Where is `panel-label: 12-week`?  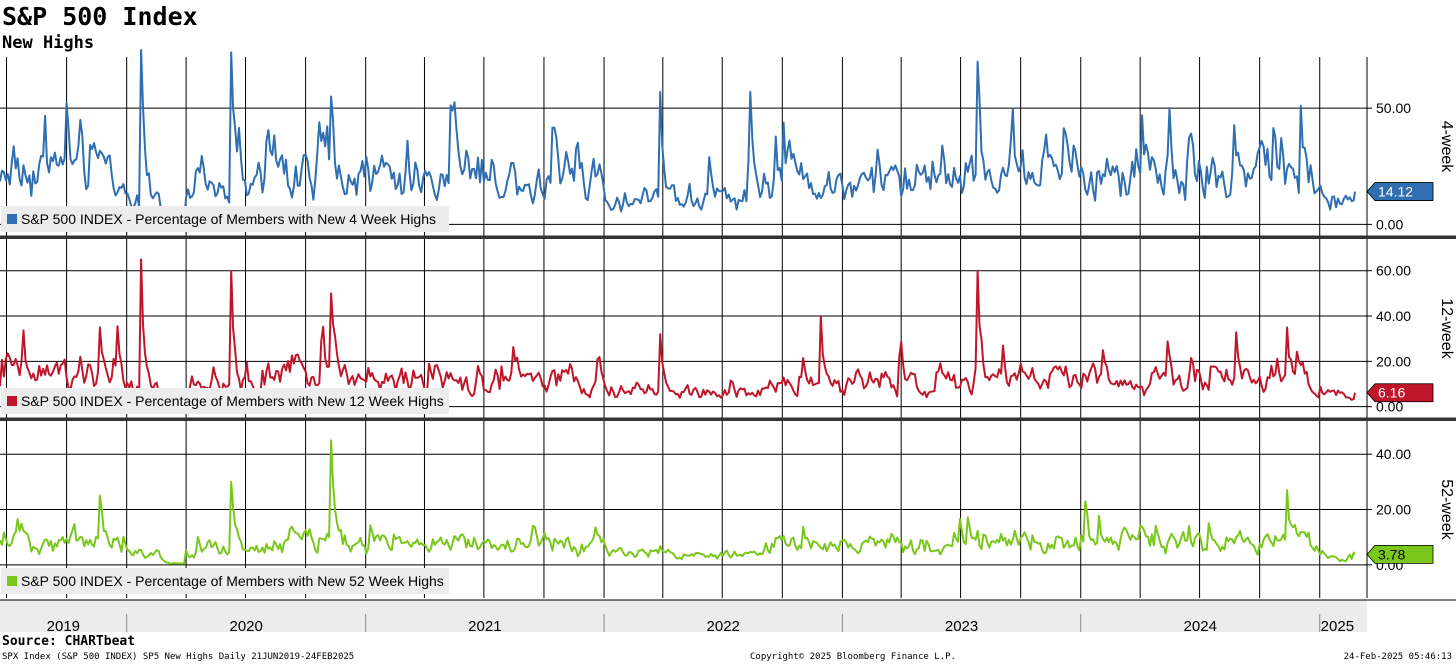
panel-label: 12-week is located at coordinates (1446, 328).